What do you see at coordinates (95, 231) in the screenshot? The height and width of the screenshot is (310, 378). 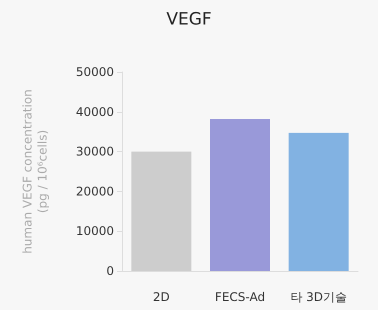 I see `y-tick-label: 10000` at bounding box center [95, 231].